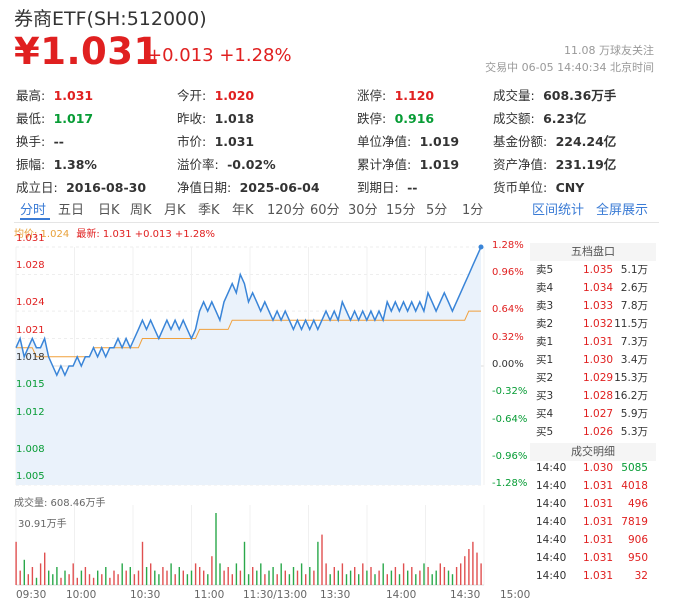 The height and width of the screenshot is (615, 682). What do you see at coordinates (545, 270) in the screenshot?
I see `order-level-label: 卖5` at bounding box center [545, 270].